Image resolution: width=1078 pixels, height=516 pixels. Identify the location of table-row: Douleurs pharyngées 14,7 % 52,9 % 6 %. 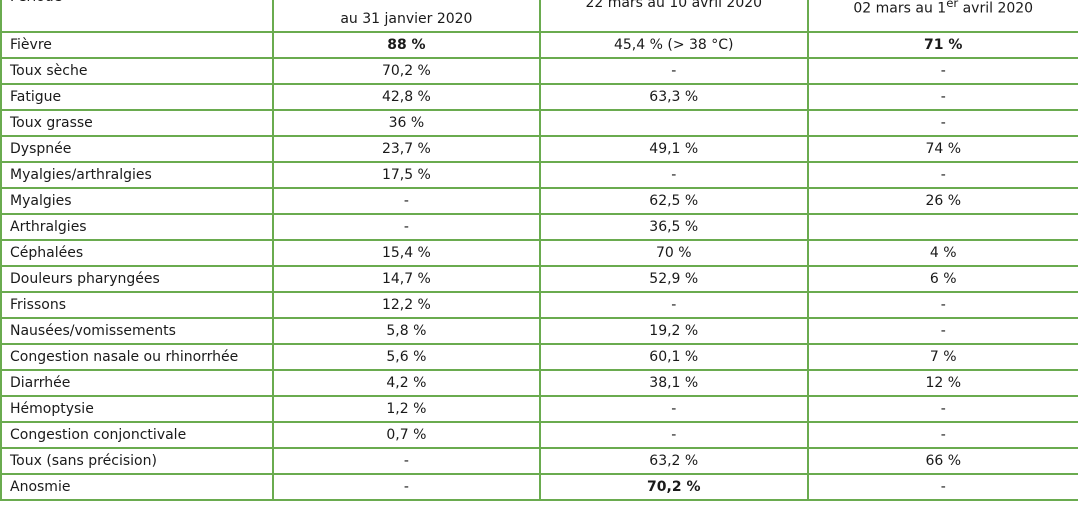
(539, 279).